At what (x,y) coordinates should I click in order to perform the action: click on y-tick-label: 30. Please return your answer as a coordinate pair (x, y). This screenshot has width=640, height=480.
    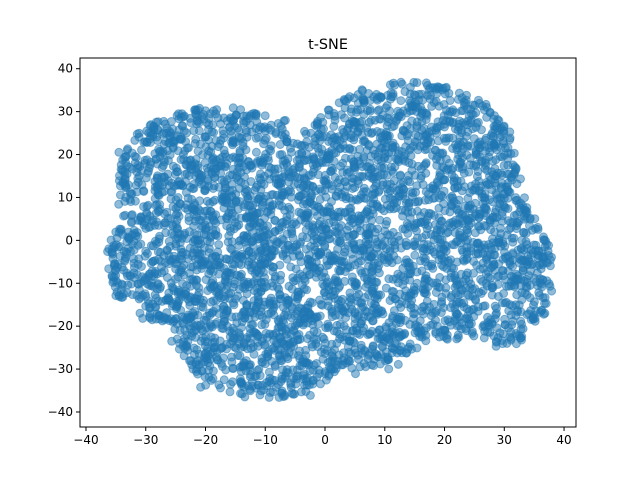
    Looking at the image, I should click on (65, 112).